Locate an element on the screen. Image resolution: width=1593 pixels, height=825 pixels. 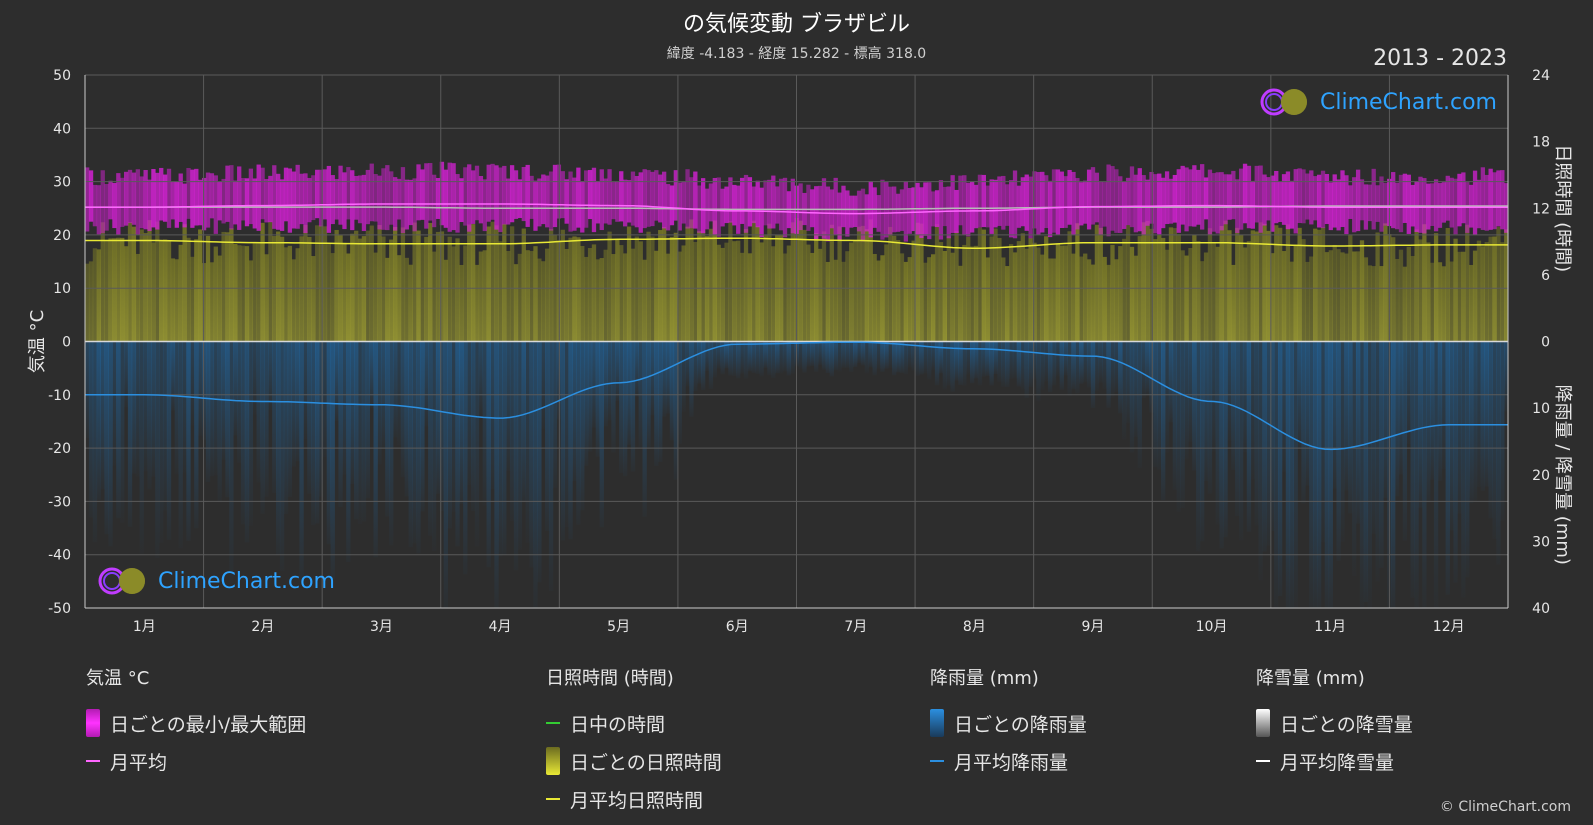
tick-label-month: 3月 is located at coordinates (381, 627).